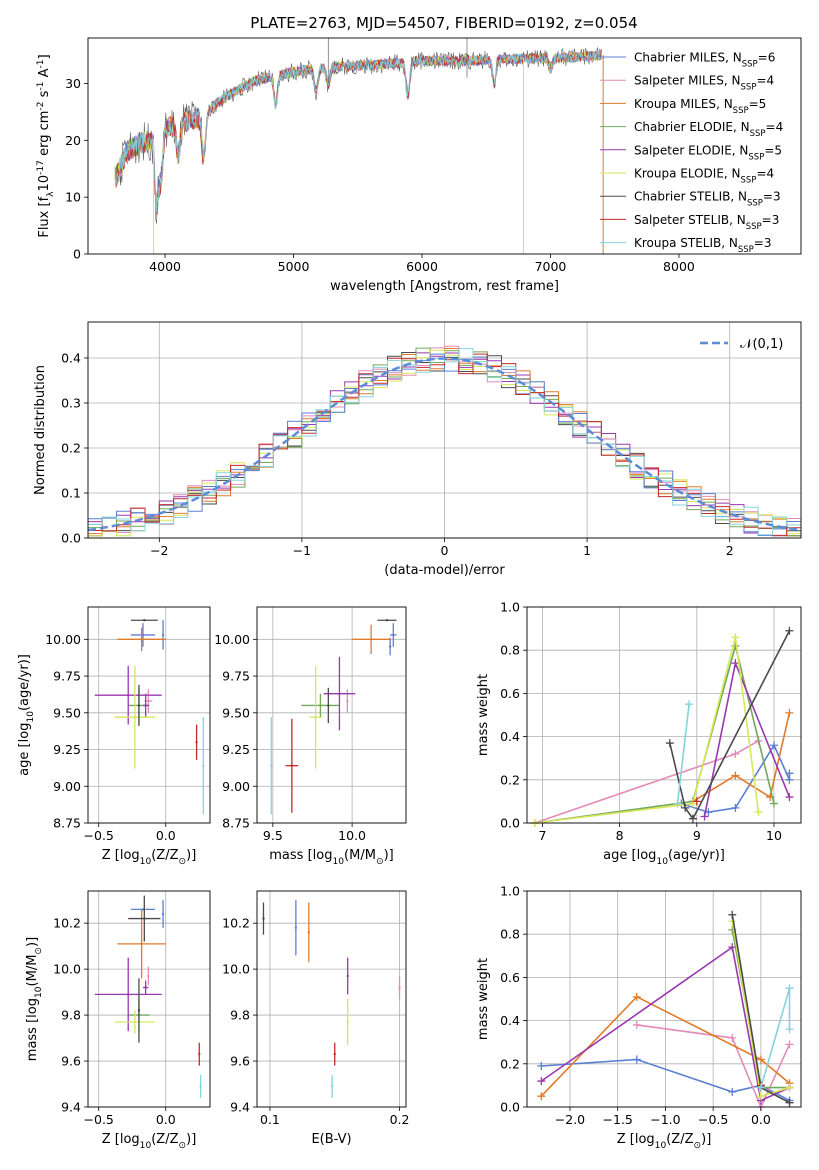 The width and height of the screenshot is (819, 1170). Describe the element at coordinates (67, 712) in the screenshot. I see `y-tick-label: 9.50` at that location.